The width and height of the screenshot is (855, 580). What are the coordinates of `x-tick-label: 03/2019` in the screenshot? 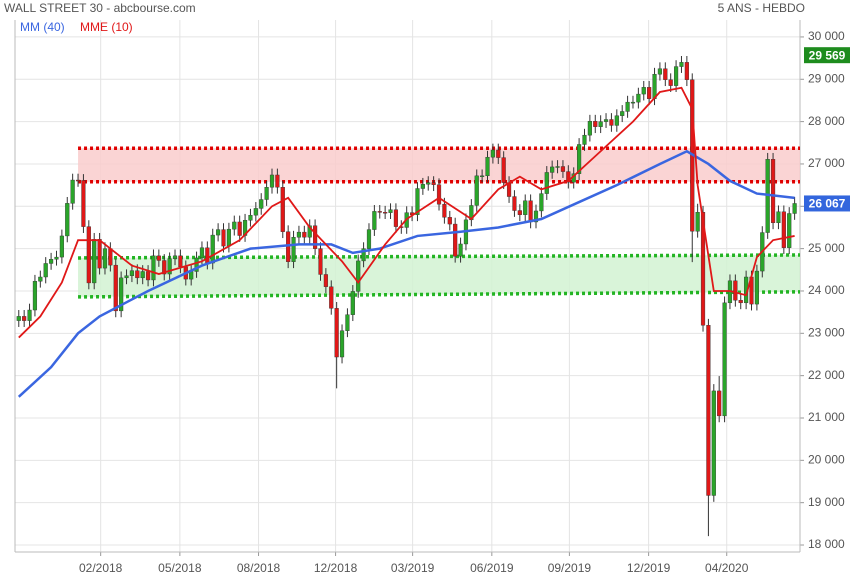 It's located at (413, 568).